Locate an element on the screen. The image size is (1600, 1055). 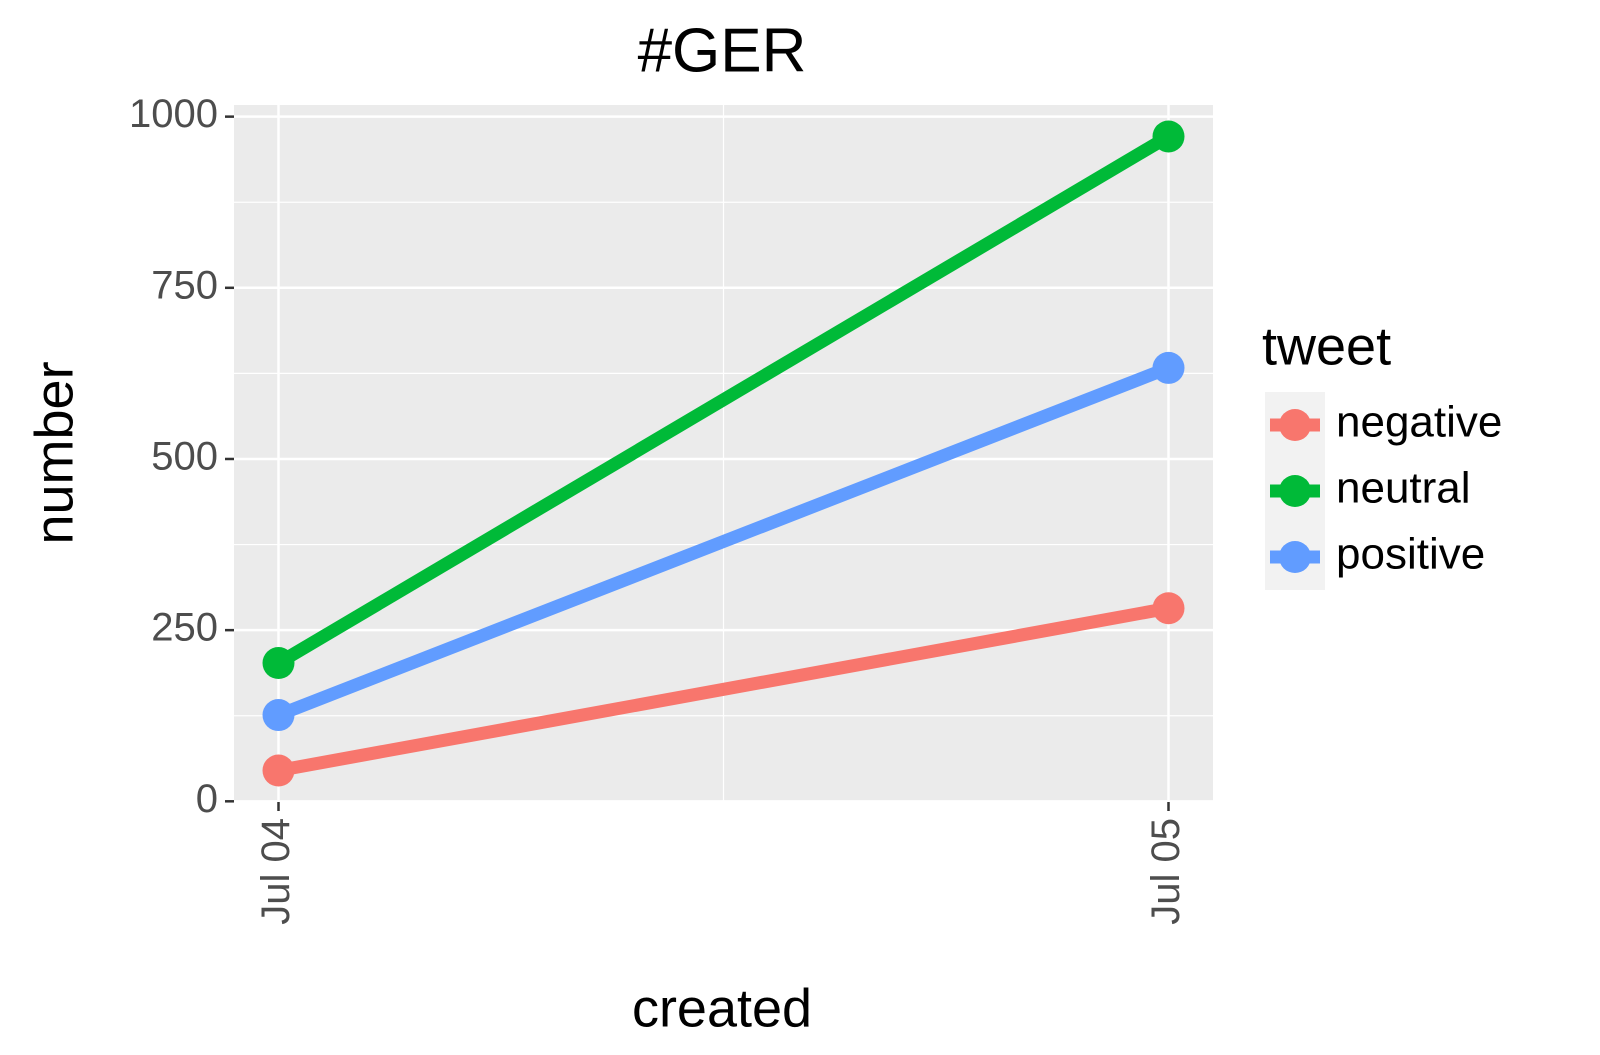
y-tick-label: 1000 is located at coordinates (173, 114).